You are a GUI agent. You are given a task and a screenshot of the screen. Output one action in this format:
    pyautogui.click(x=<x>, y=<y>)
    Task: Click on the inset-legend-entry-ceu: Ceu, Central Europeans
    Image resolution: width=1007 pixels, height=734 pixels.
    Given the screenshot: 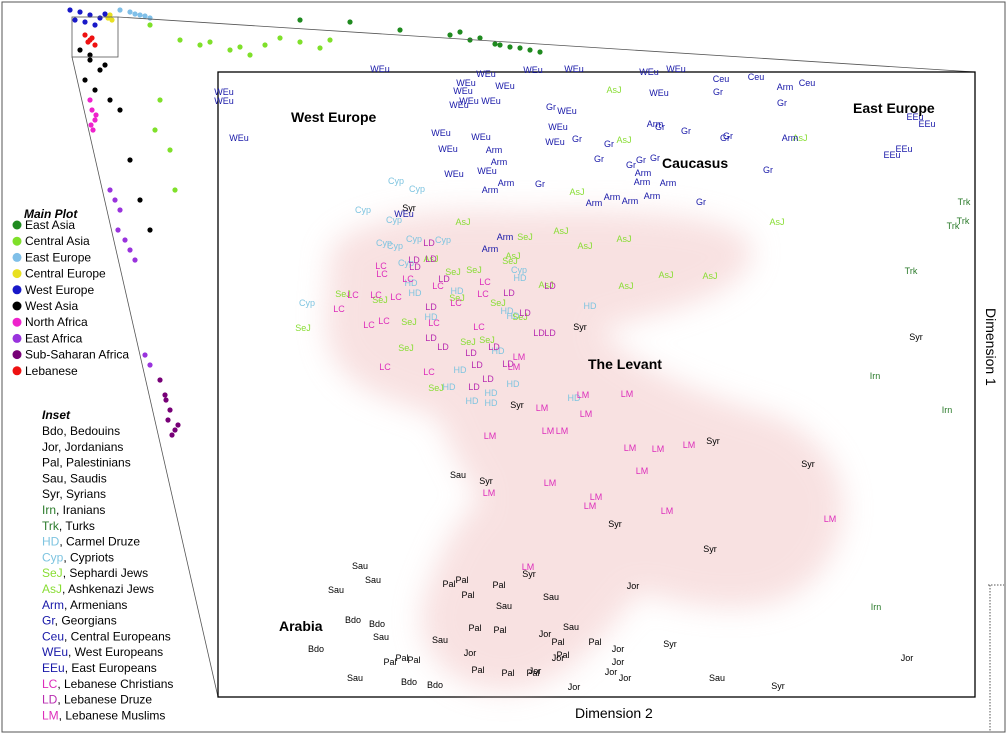 What is the action you would take?
    pyautogui.click(x=106, y=636)
    